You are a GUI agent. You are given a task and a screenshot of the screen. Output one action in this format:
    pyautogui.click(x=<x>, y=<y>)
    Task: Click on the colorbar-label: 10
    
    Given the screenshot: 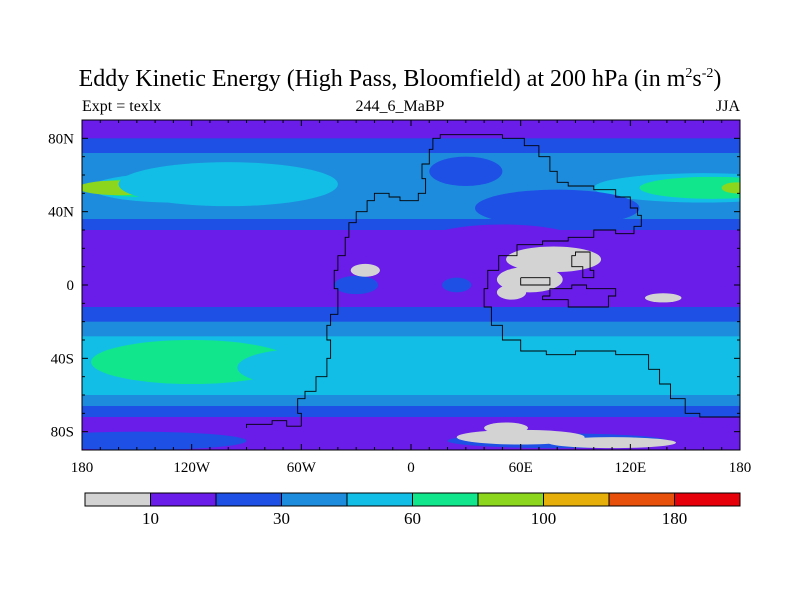 What is the action you would take?
    pyautogui.click(x=150, y=518)
    